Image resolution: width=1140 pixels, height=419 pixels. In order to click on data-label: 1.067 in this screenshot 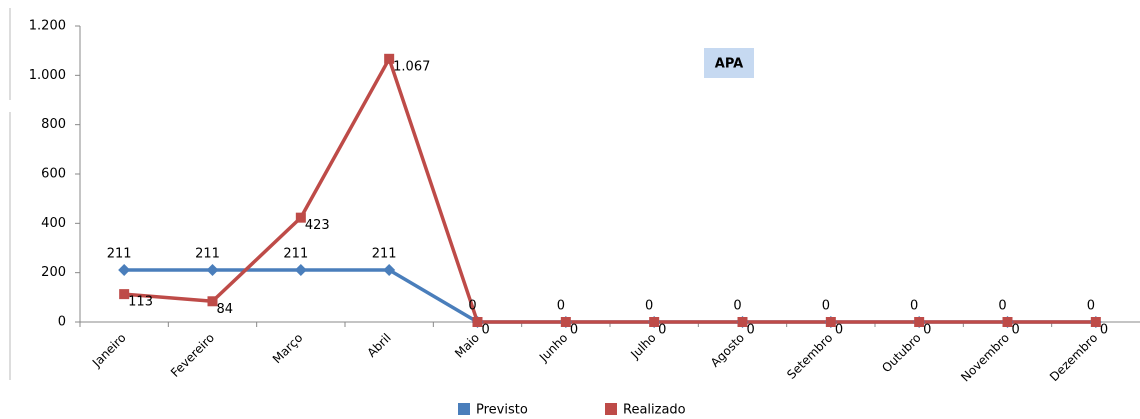, I will do `click(411, 66)`.